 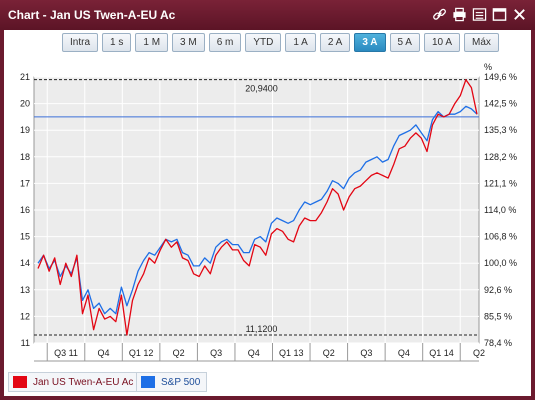 What do you see at coordinates (25, 157) in the screenshot?
I see `y-tick-label: 18` at bounding box center [25, 157].